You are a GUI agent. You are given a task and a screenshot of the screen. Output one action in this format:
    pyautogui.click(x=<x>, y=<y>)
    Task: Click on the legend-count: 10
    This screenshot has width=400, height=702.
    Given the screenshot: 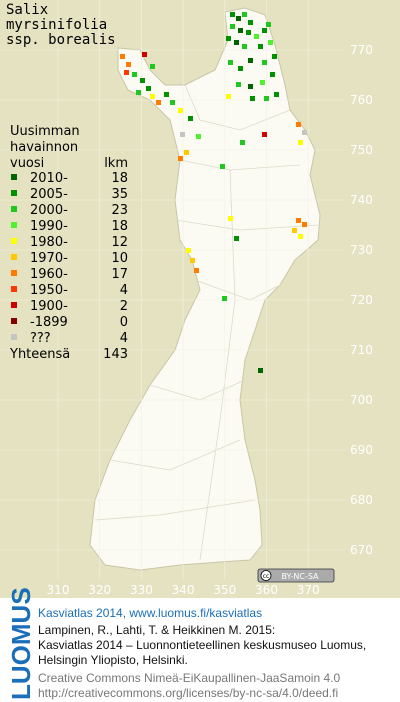 What is the action you would take?
    pyautogui.click(x=119, y=258)
    